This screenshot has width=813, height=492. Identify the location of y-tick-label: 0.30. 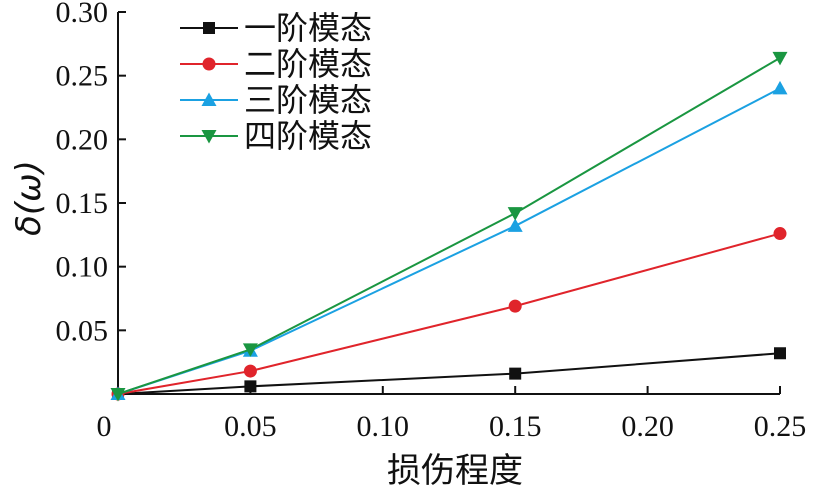
(82, 14).